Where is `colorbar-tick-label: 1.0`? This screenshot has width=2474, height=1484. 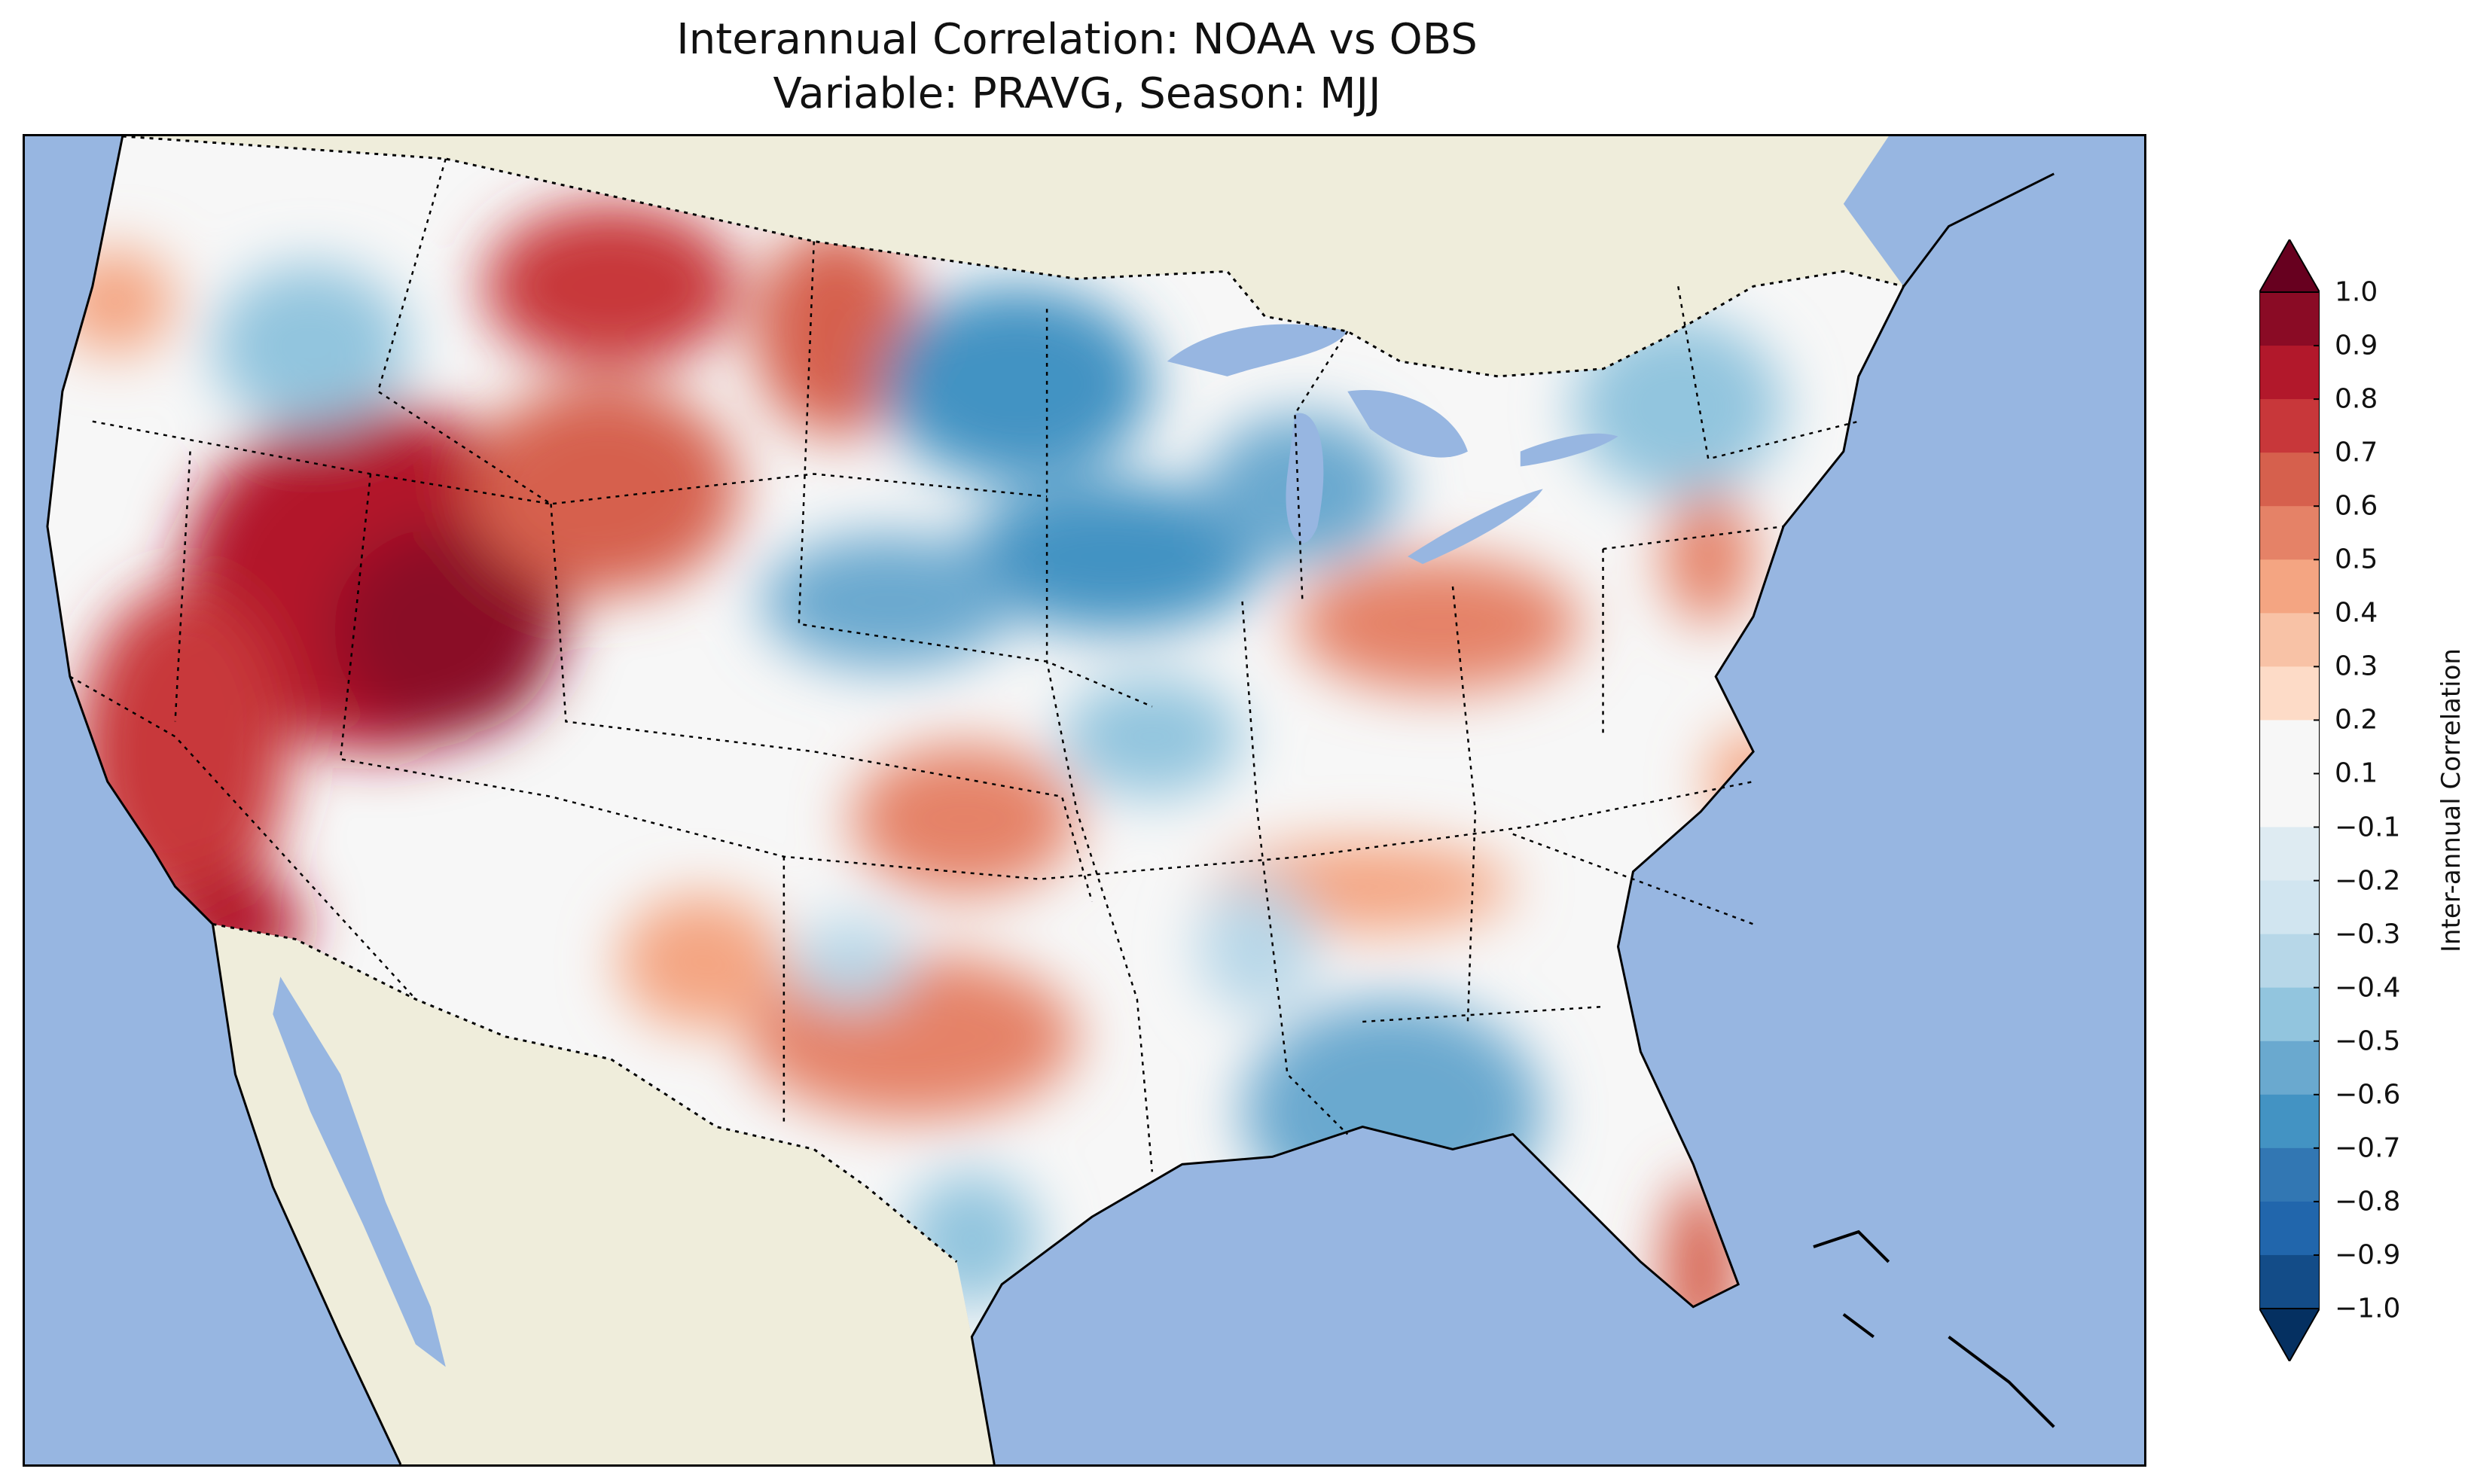 colorbar-tick-label: 1.0 is located at coordinates (2356, 292).